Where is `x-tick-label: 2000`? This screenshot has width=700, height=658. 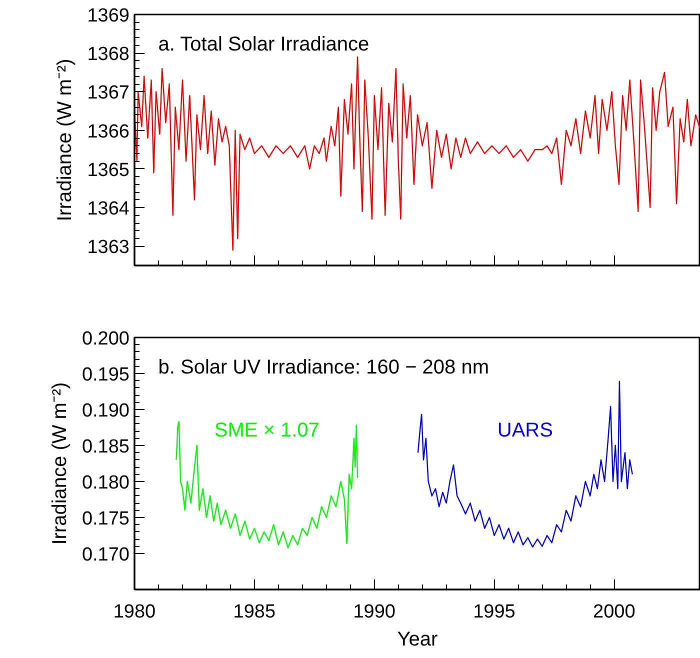 x-tick-label: 2000 is located at coordinates (614, 612).